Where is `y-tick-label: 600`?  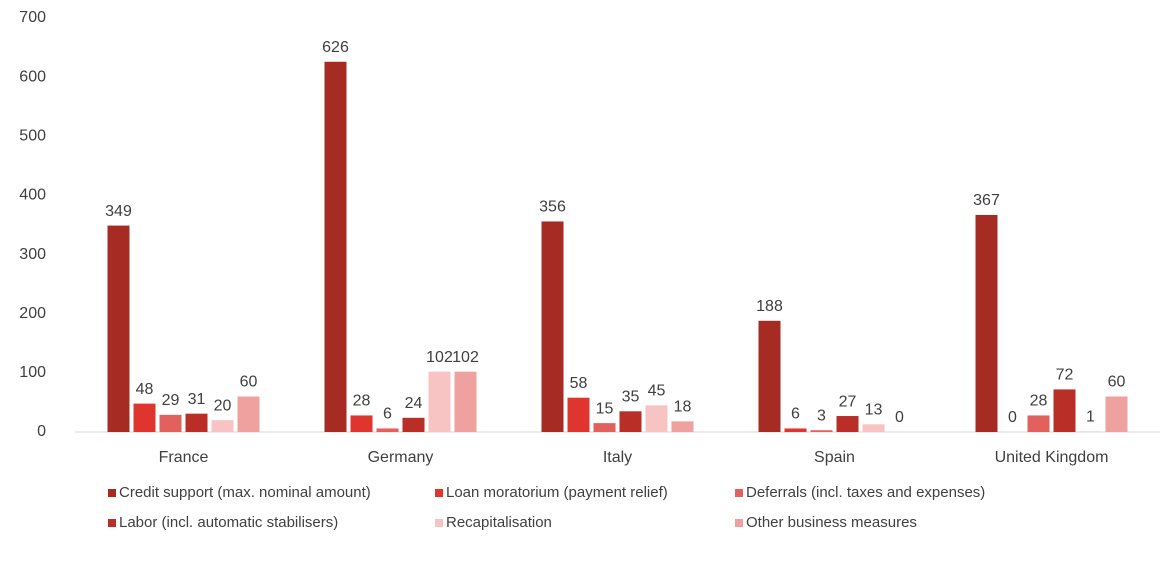 y-tick-label: 600 is located at coordinates (32, 76).